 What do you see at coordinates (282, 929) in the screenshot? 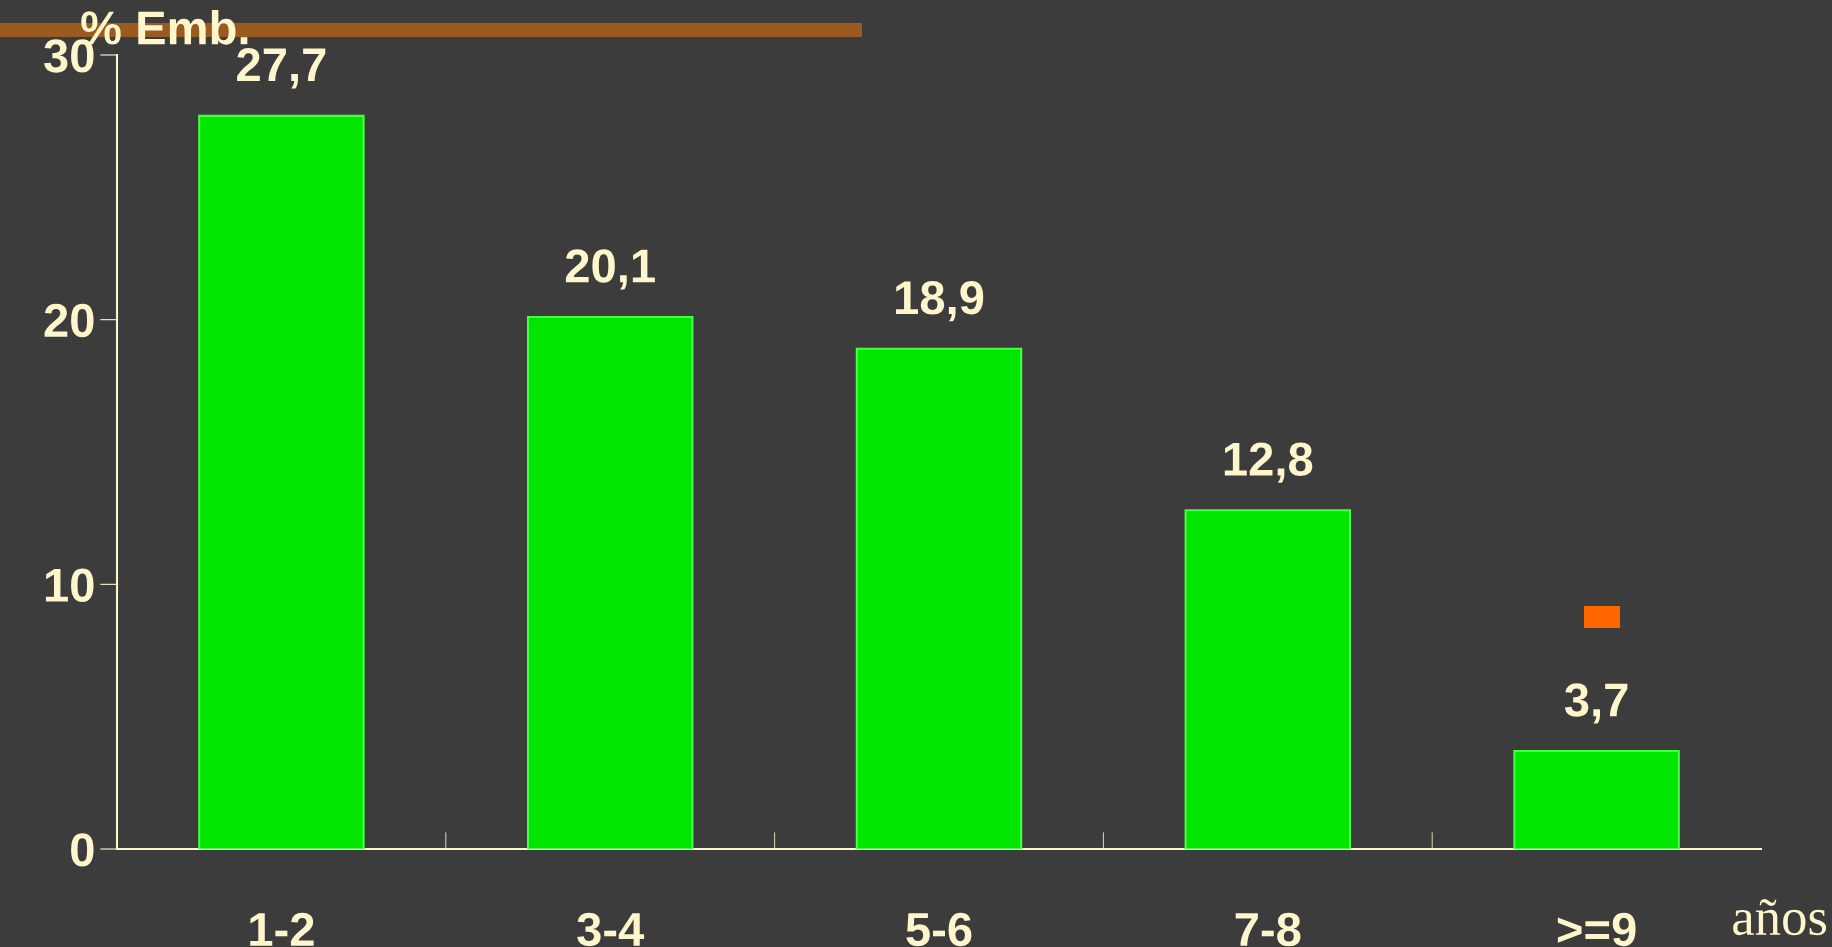
I see `x-tick-label: 1-2` at bounding box center [282, 929].